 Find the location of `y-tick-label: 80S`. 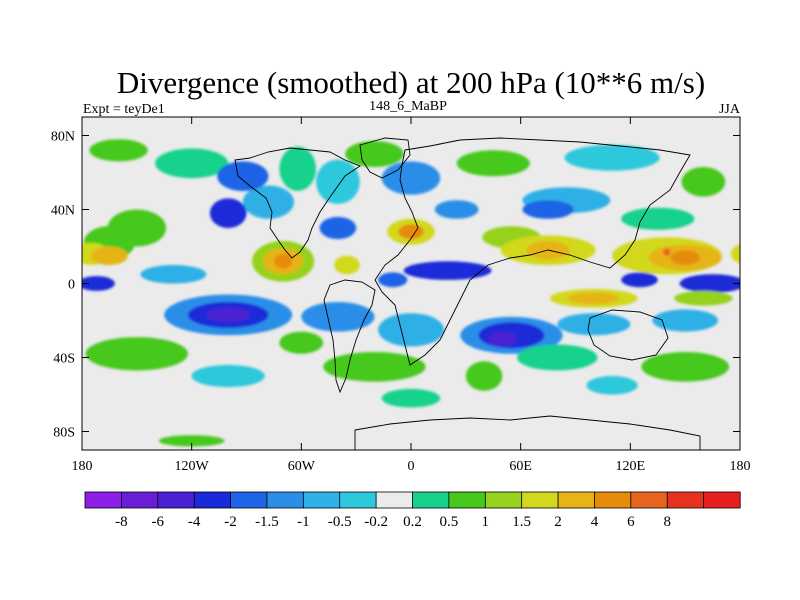

y-tick-label: 80S is located at coordinates (64, 433).